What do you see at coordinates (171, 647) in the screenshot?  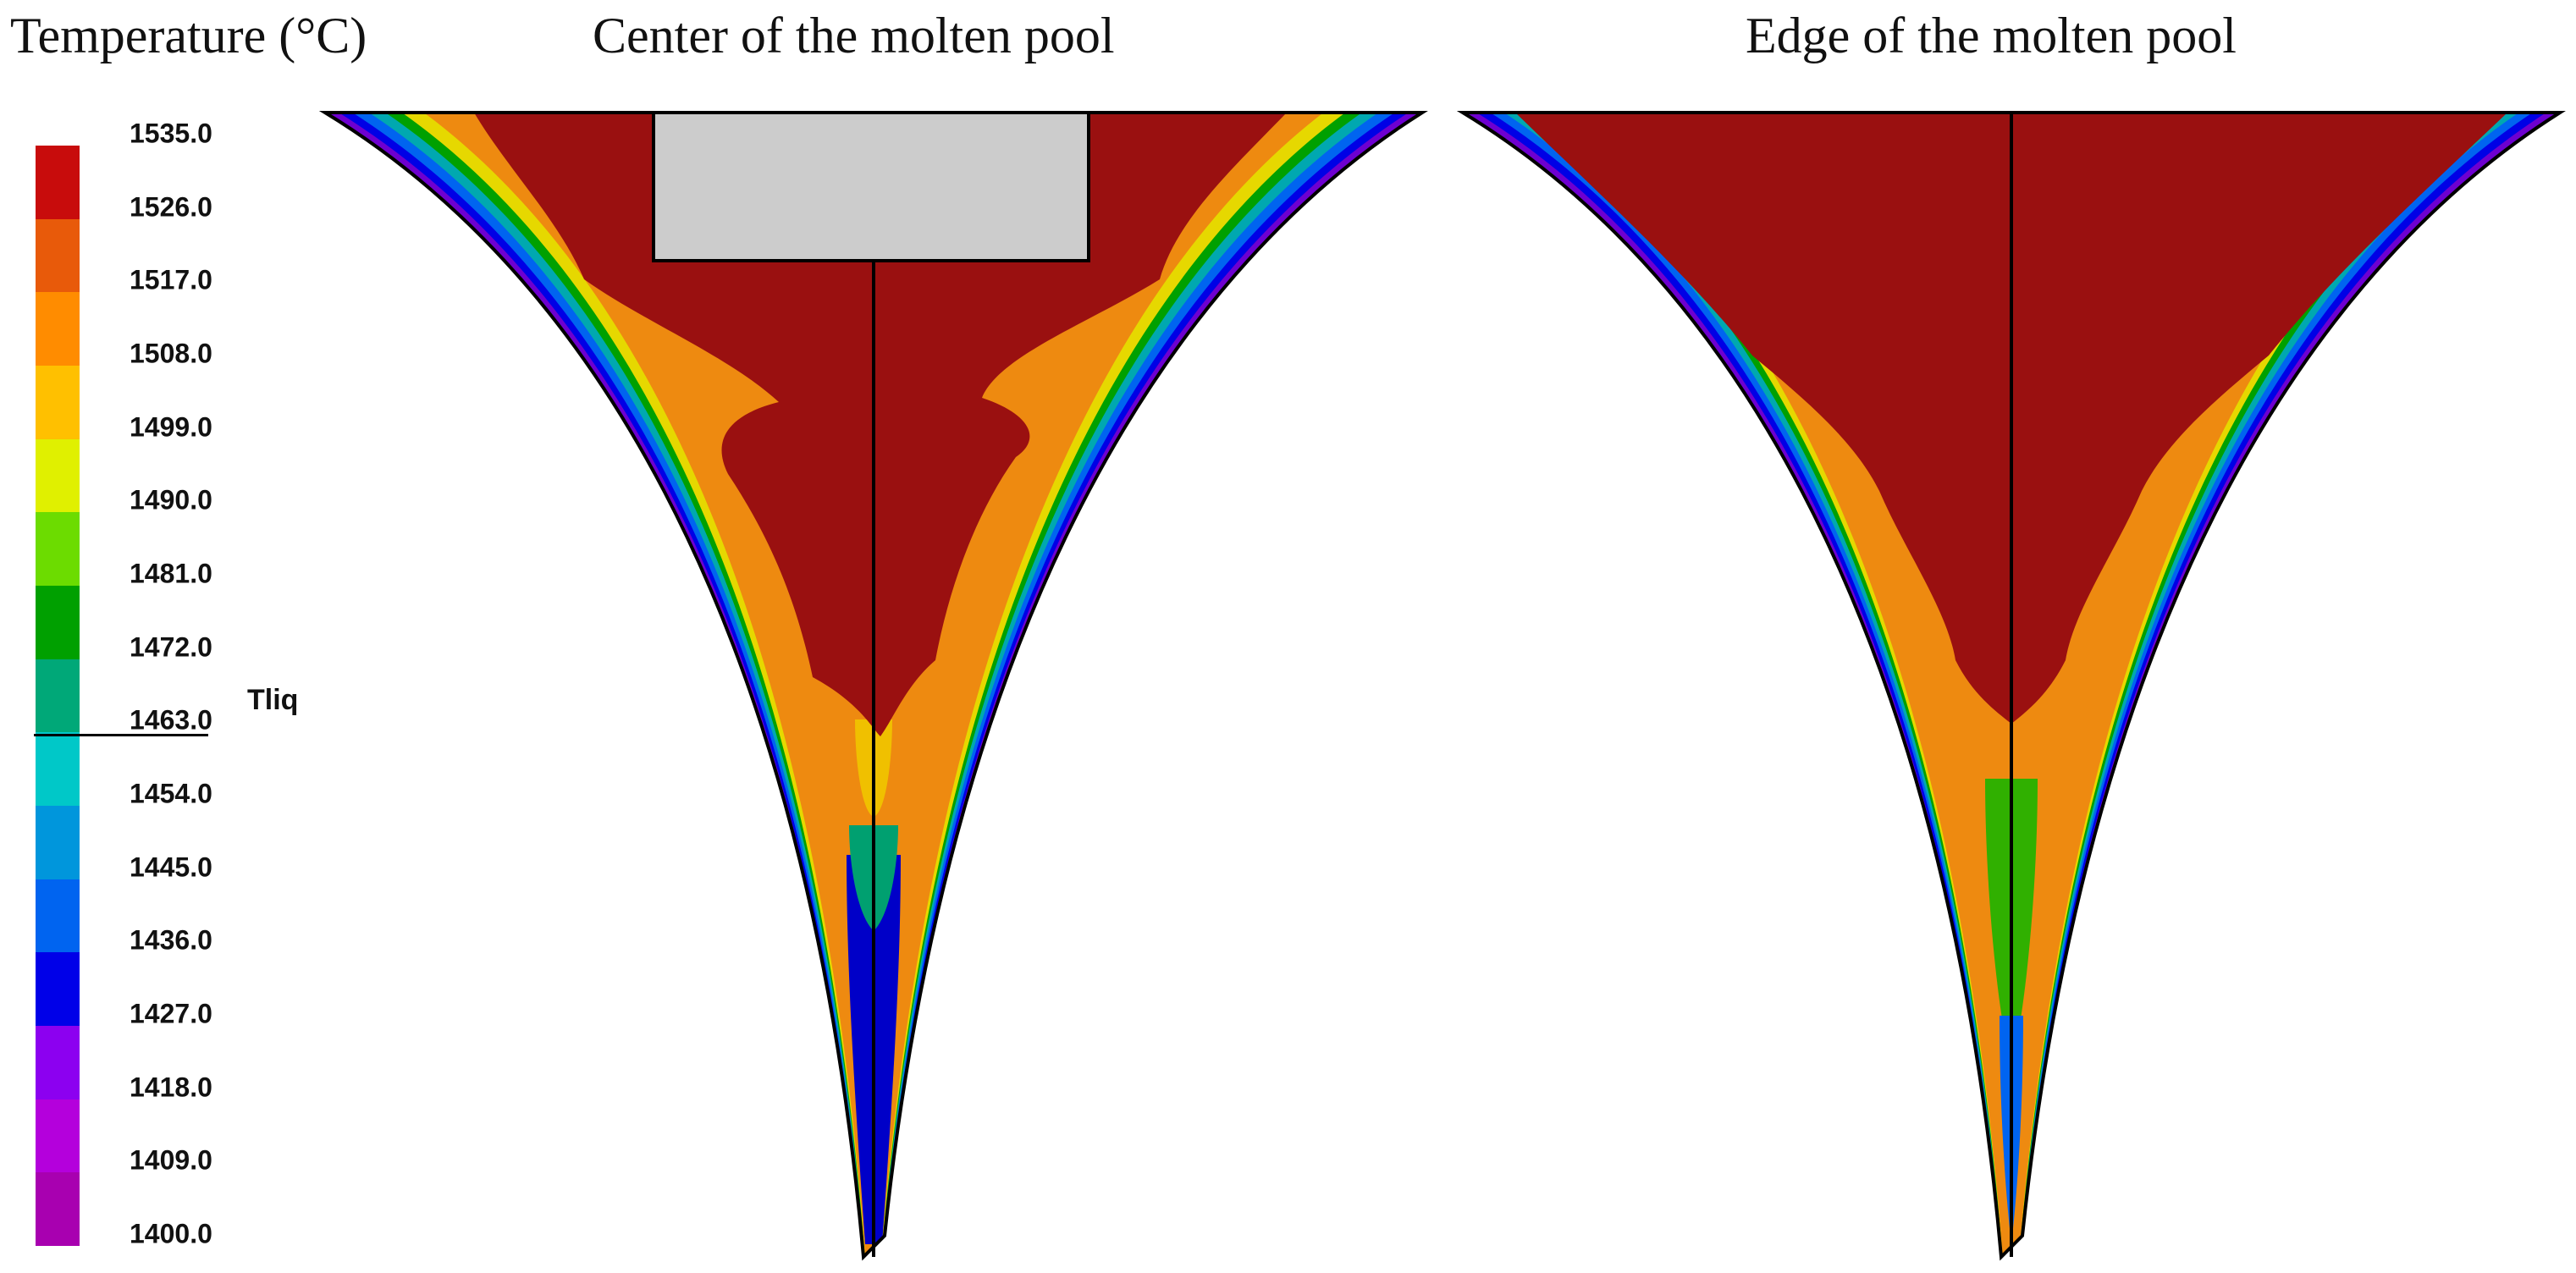 I see `colorbar-tick-label: 1472.0` at bounding box center [171, 647].